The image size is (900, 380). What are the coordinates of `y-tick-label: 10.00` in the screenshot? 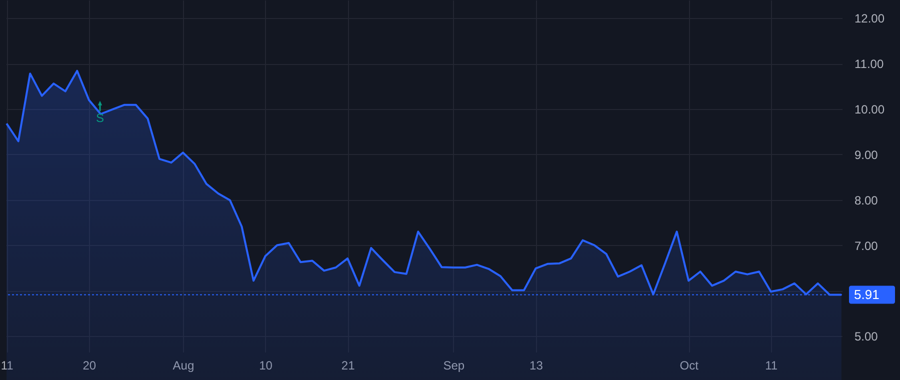 It's located at (869, 109).